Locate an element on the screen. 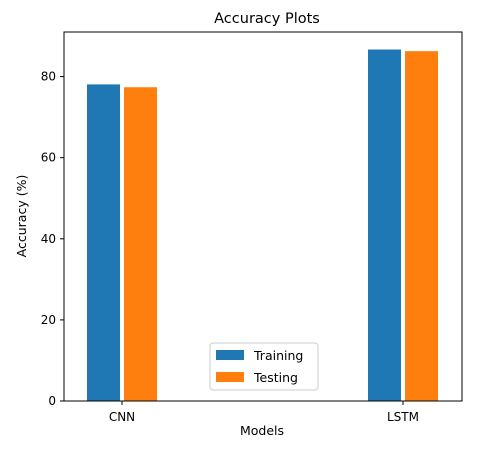 Image resolution: width=501 pixels, height=450 pixels. bar-testing-lstm is located at coordinates (421, 226).